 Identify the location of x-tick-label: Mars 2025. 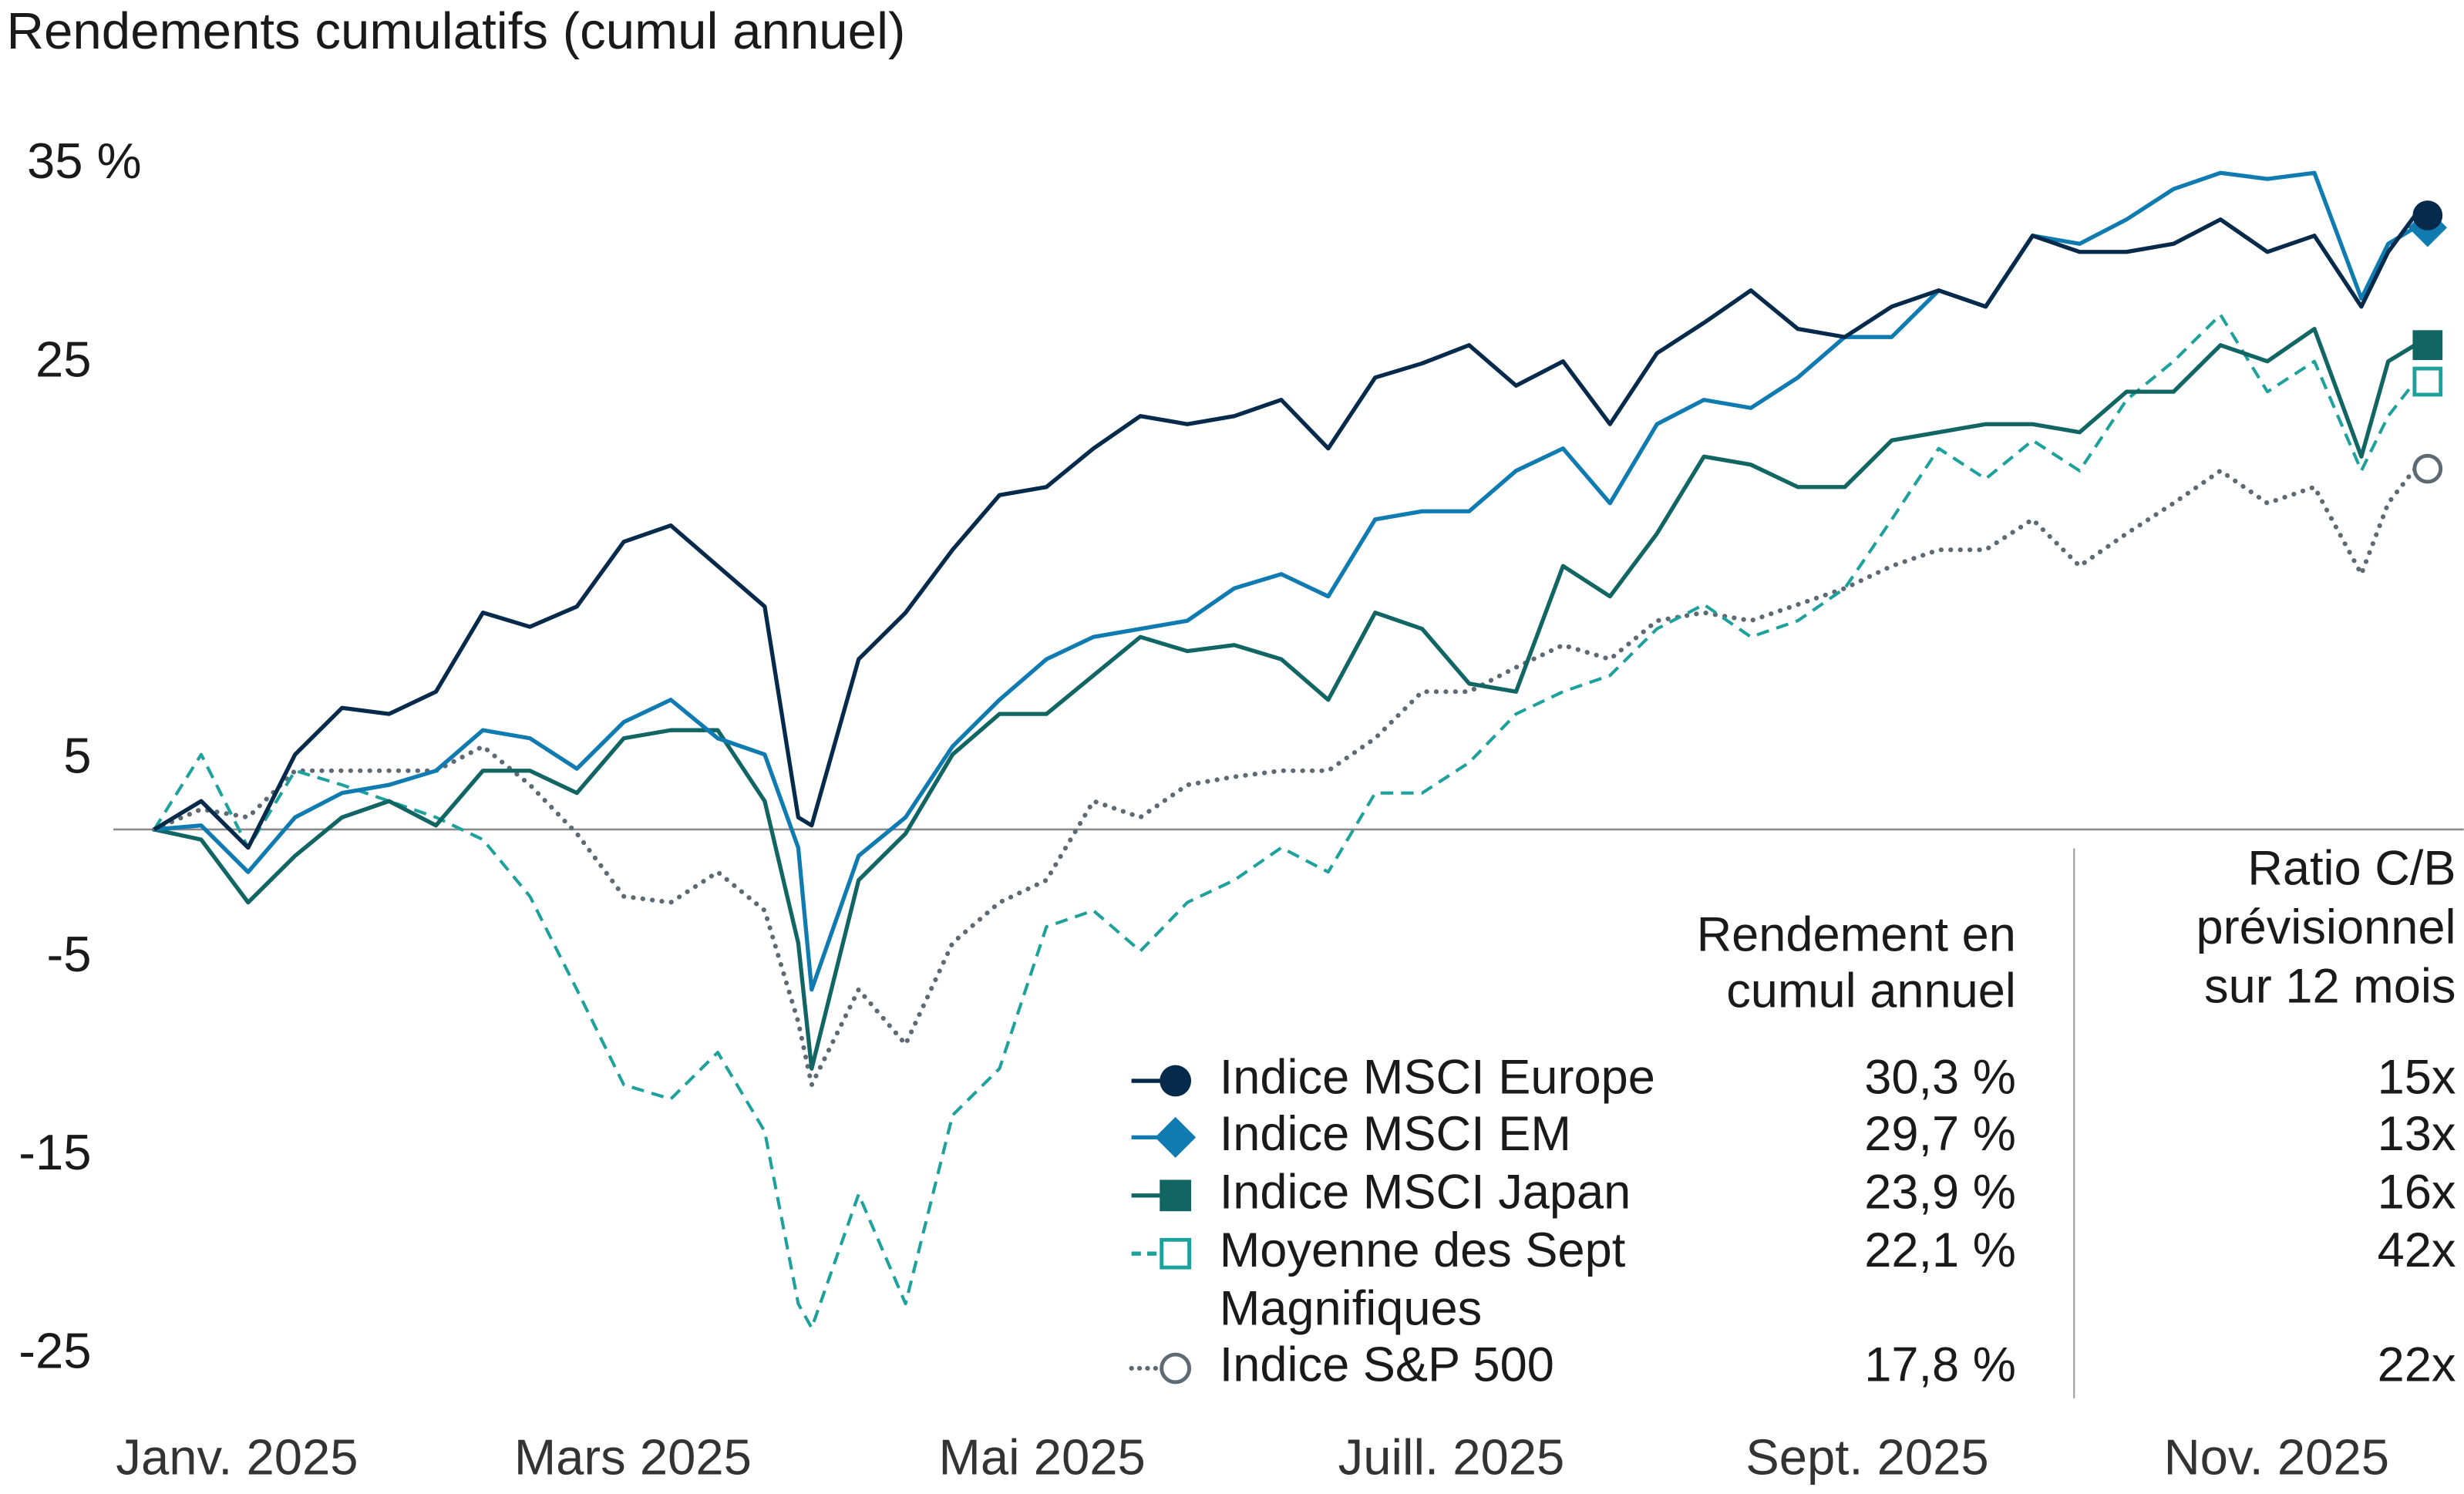
(633, 1456).